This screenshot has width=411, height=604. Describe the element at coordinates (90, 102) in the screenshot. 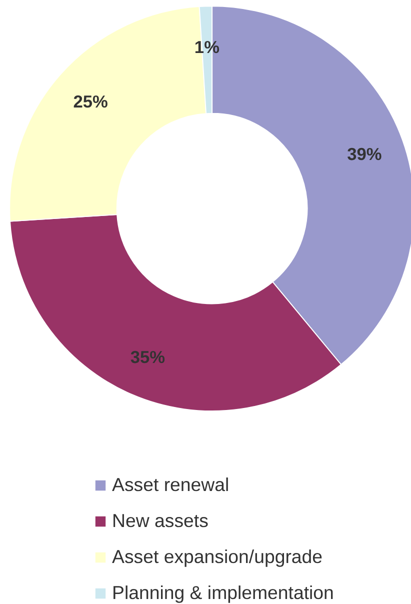

I see `data-label: 25%` at that location.